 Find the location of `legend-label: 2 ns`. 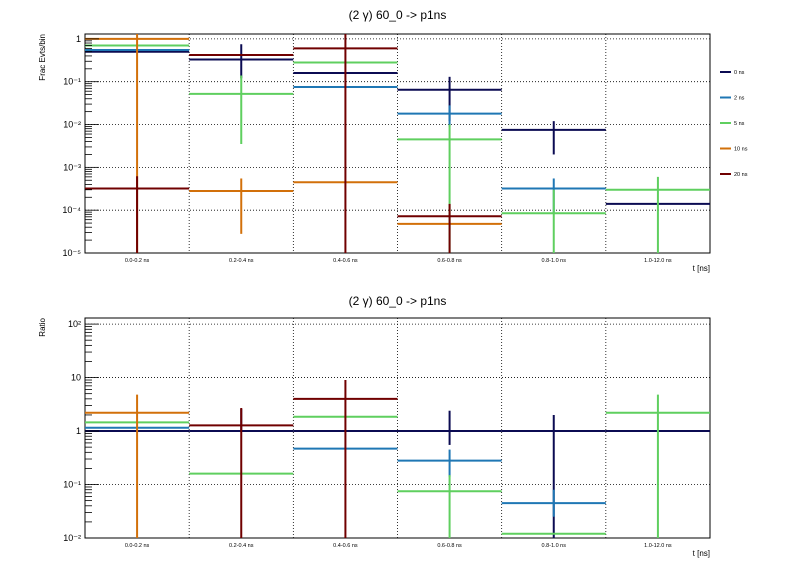

legend-label: 2 ns is located at coordinates (739, 99).